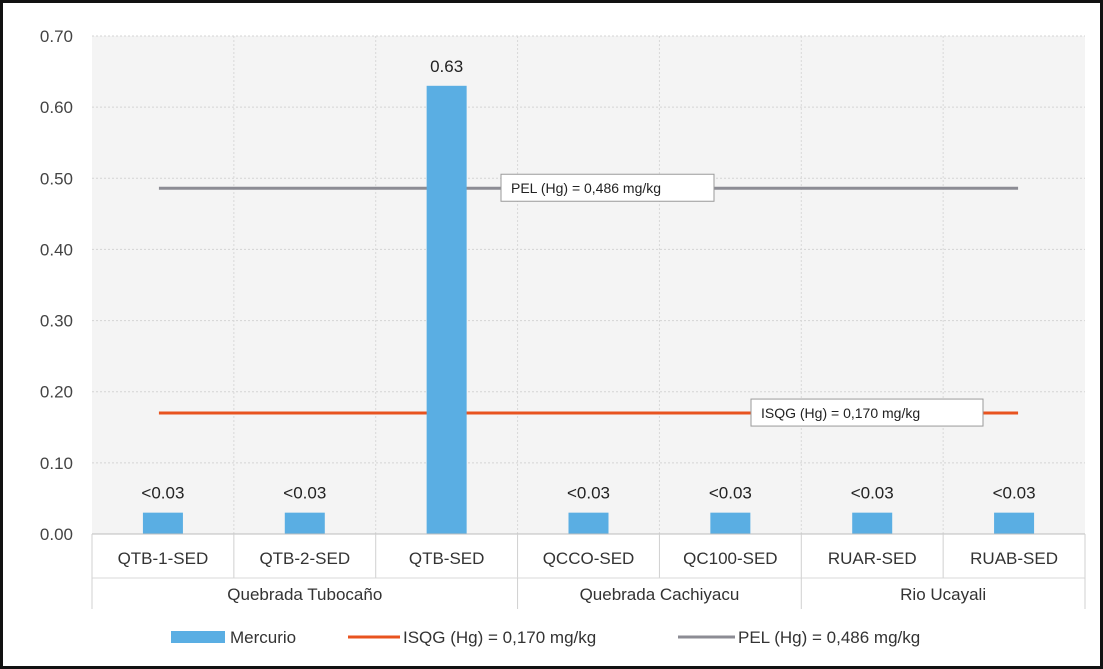 Image resolution: width=1103 pixels, height=669 pixels. I want to click on y-tick-label: 0.30, so click(56, 321).